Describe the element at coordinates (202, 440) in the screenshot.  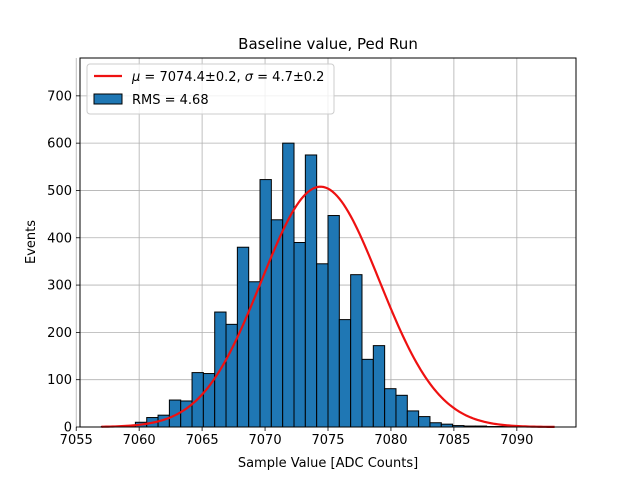
I see `x-tick-label: 7065` at that location.